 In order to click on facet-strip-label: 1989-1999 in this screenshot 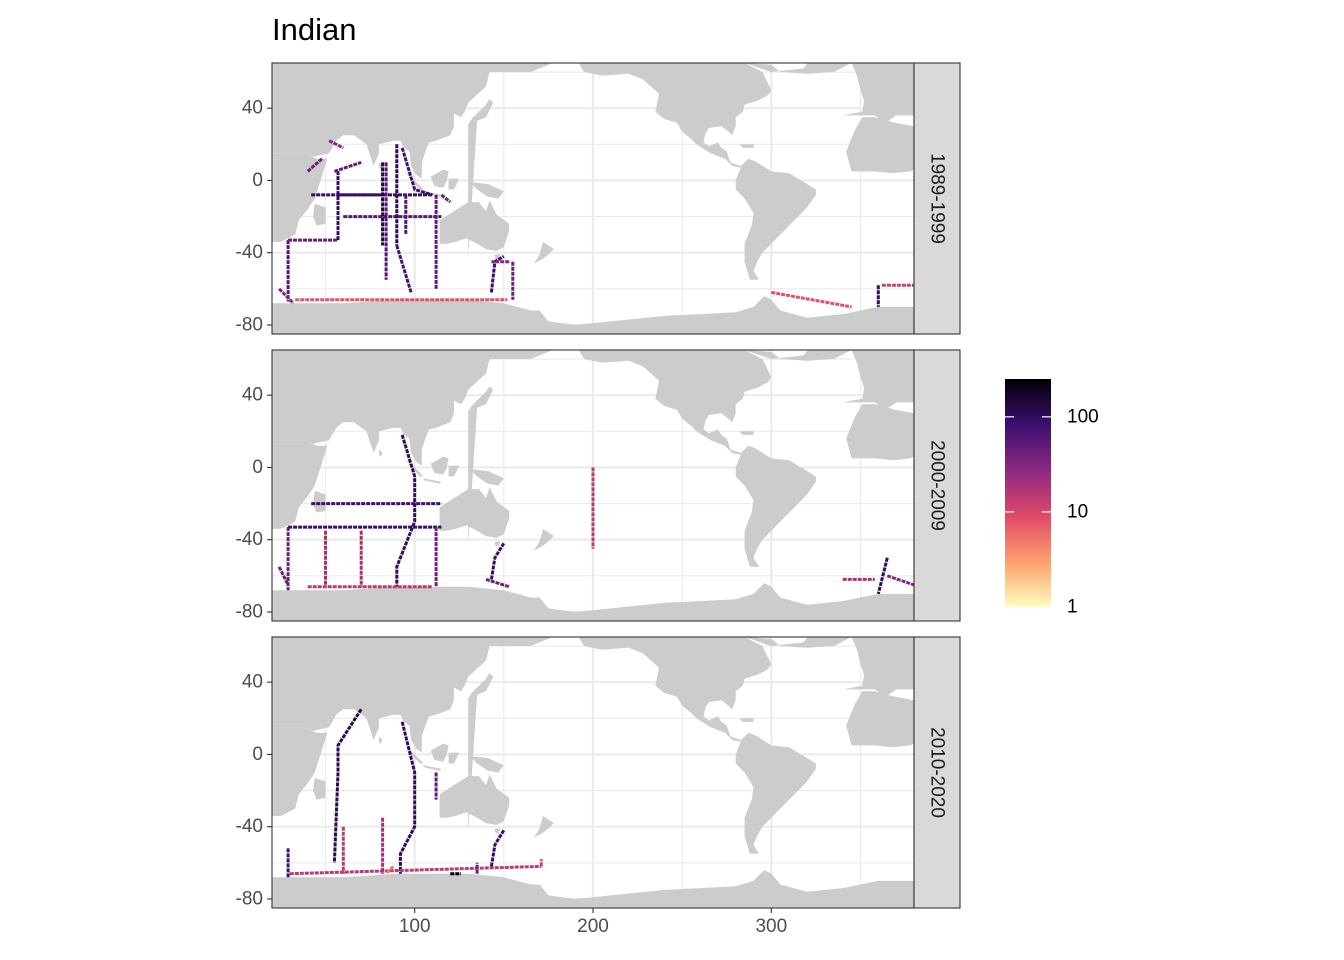, I will do `click(937, 198)`.